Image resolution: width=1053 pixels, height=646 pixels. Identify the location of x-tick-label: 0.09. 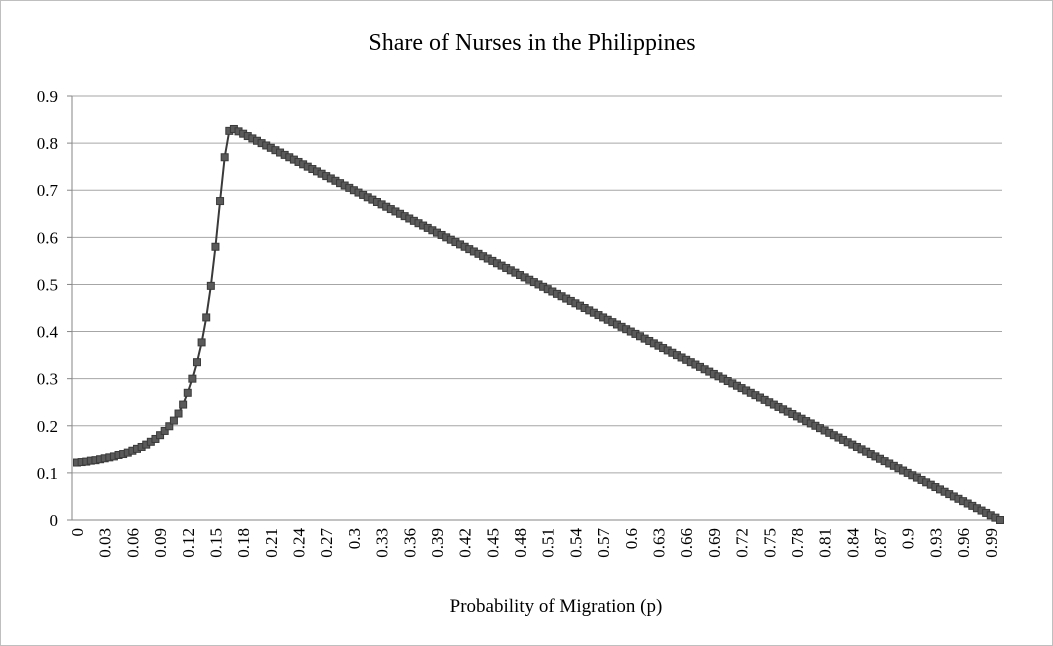
(160, 543).